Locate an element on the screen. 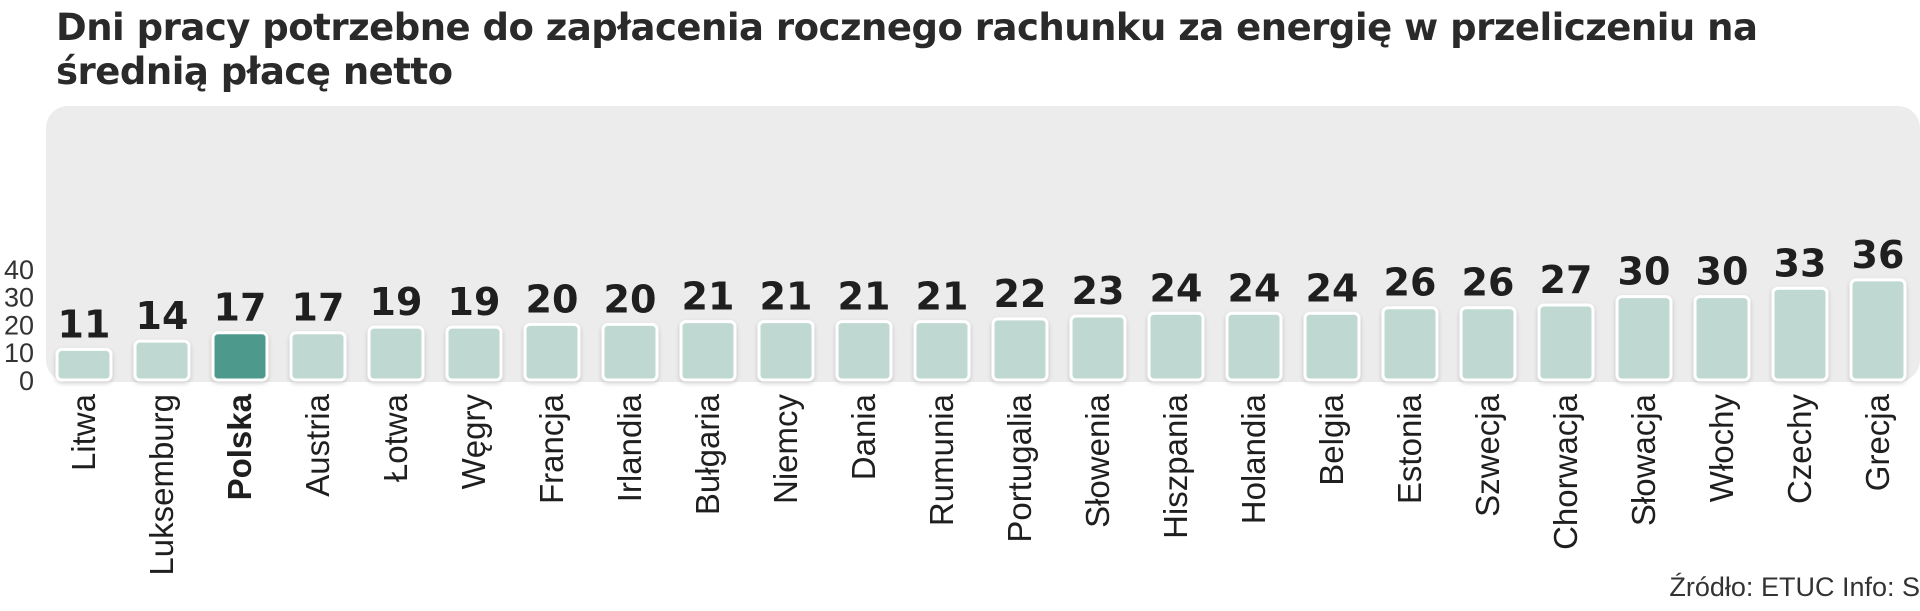 The height and width of the screenshot is (611, 1920). x-tick-label: Niemcy is located at coordinates (785, 449).